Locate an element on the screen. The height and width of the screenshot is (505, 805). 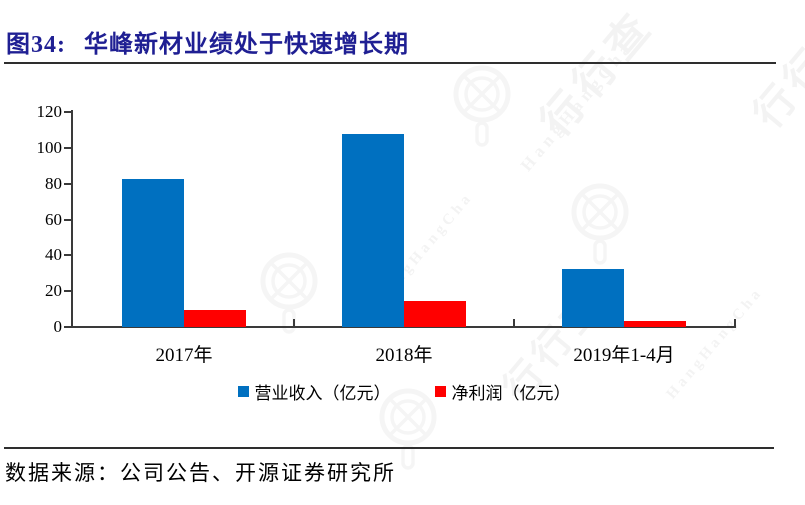
y-axis-tick-label: 120 is located at coordinates (49, 111).